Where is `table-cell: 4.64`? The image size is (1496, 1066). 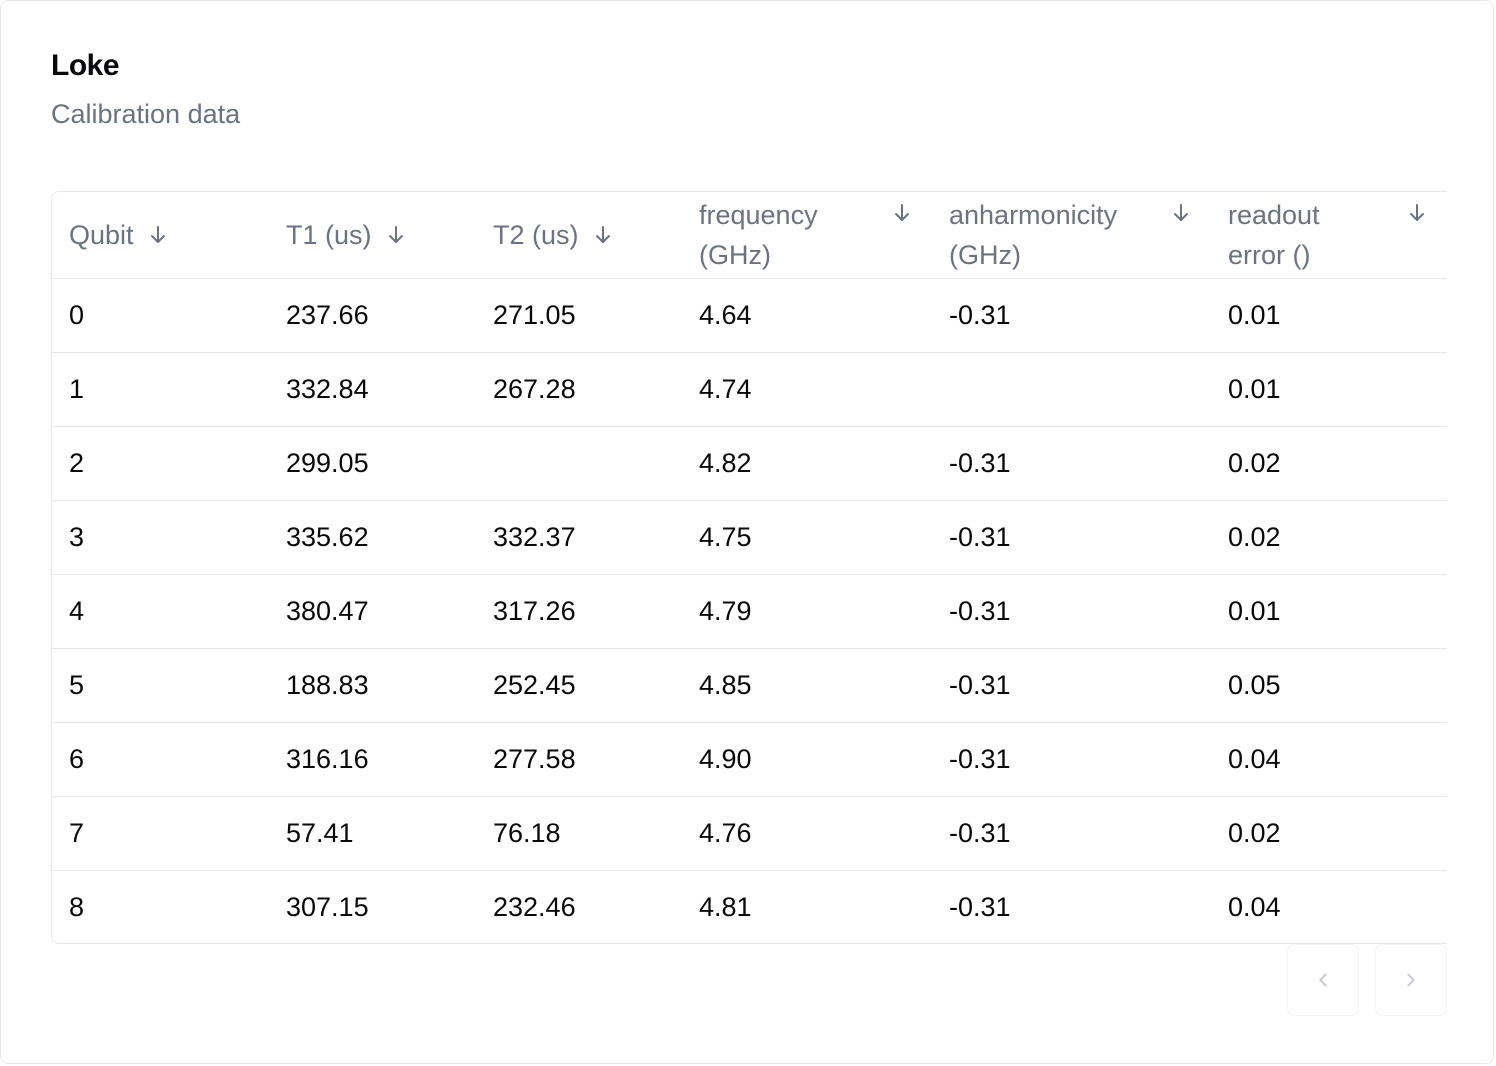 table-cell: 4.64 is located at coordinates (807, 315).